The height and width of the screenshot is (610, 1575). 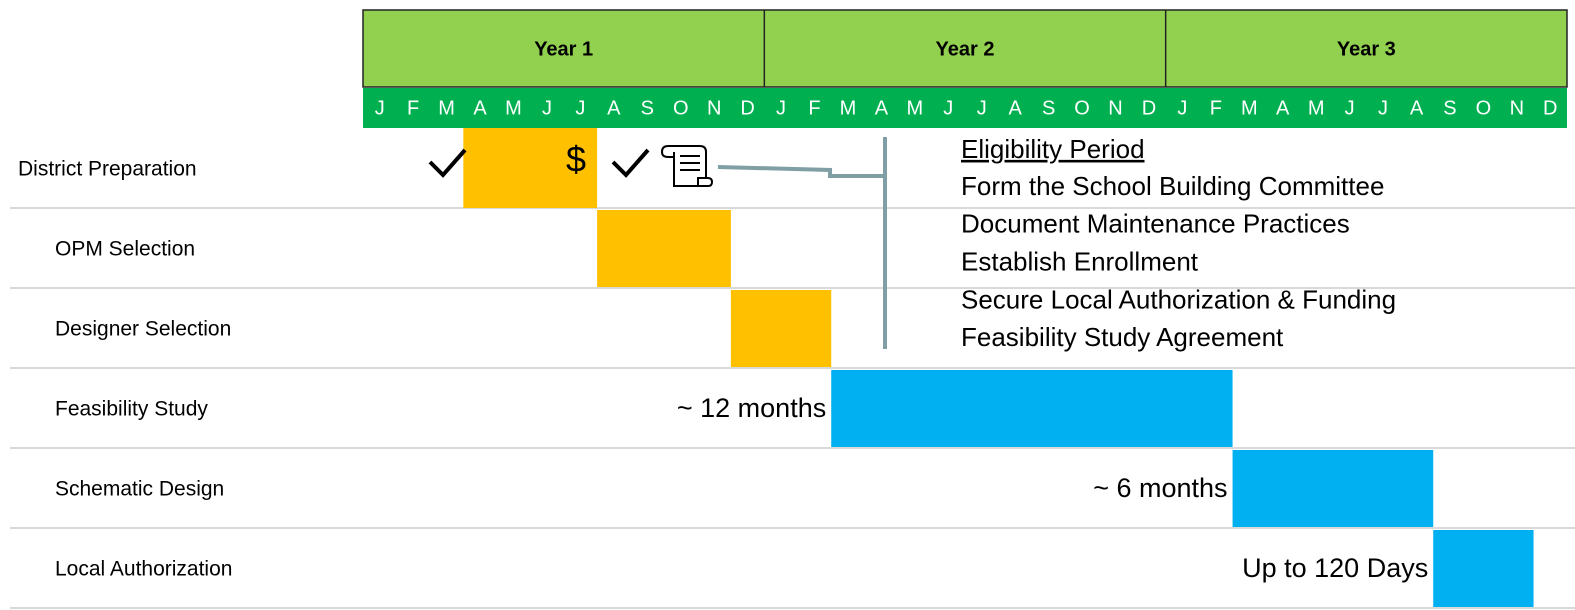 I want to click on duration-label: ~ 12 months, so click(x=751, y=408).